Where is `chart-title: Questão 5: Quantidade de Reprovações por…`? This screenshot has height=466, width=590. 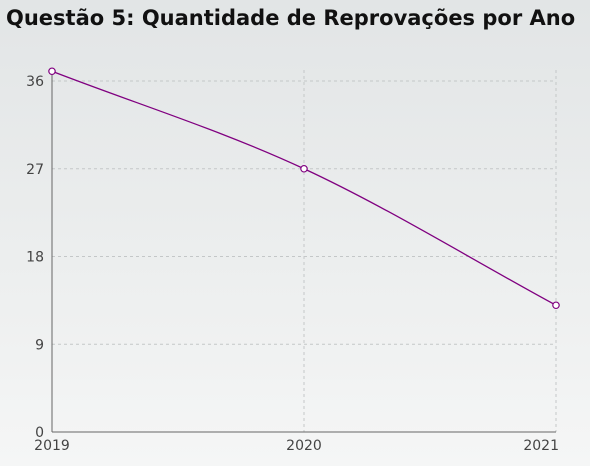
chart-title: Questão 5: Quantidade de Reprovações por… is located at coordinates (291, 18).